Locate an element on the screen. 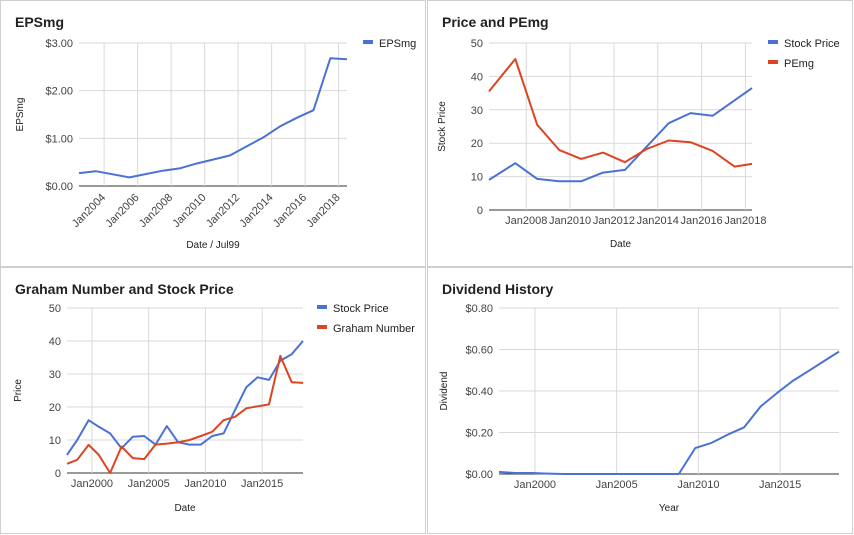  chart-title: EPSmg is located at coordinates (39, 22).